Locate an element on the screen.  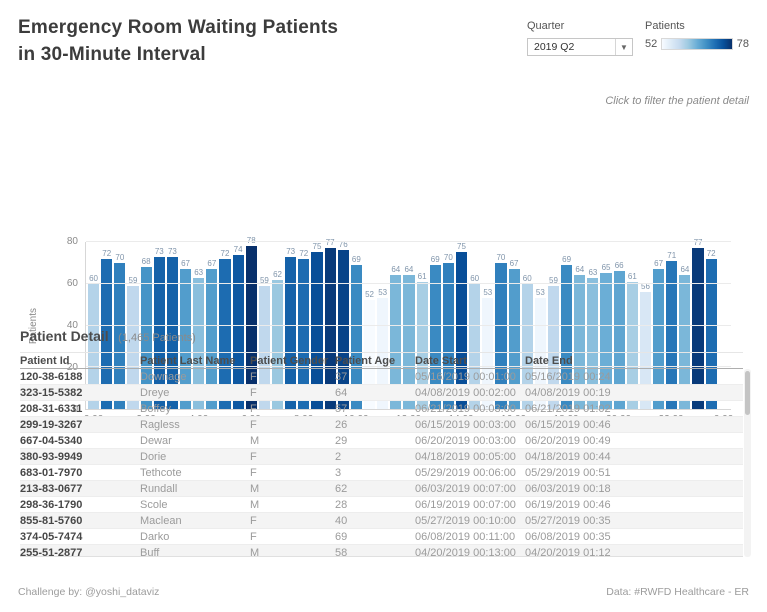
bar-11:00: 53 is located at coordinates (383, 348).